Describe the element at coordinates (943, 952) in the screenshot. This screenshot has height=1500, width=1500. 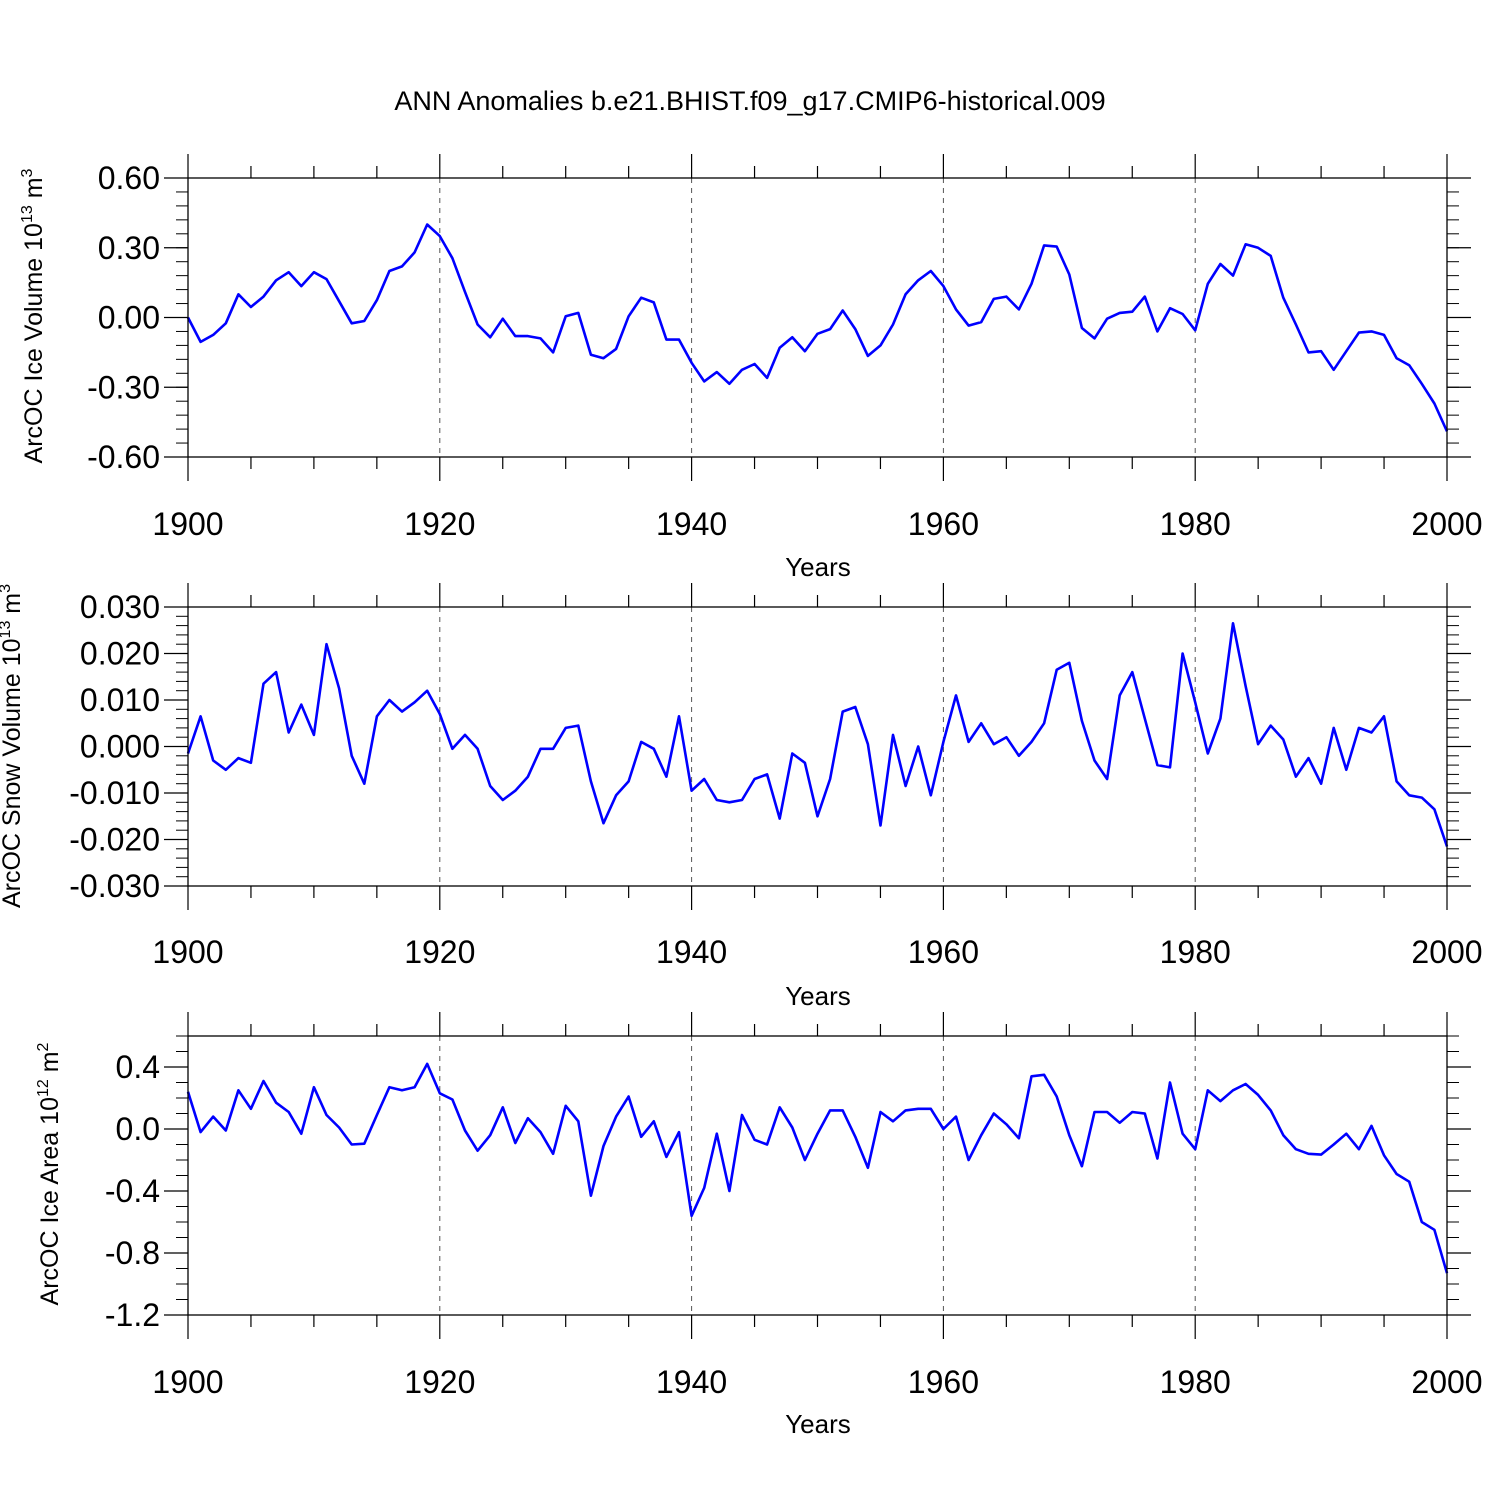
I see `snow-volume-x-tick-label: 1960` at that location.